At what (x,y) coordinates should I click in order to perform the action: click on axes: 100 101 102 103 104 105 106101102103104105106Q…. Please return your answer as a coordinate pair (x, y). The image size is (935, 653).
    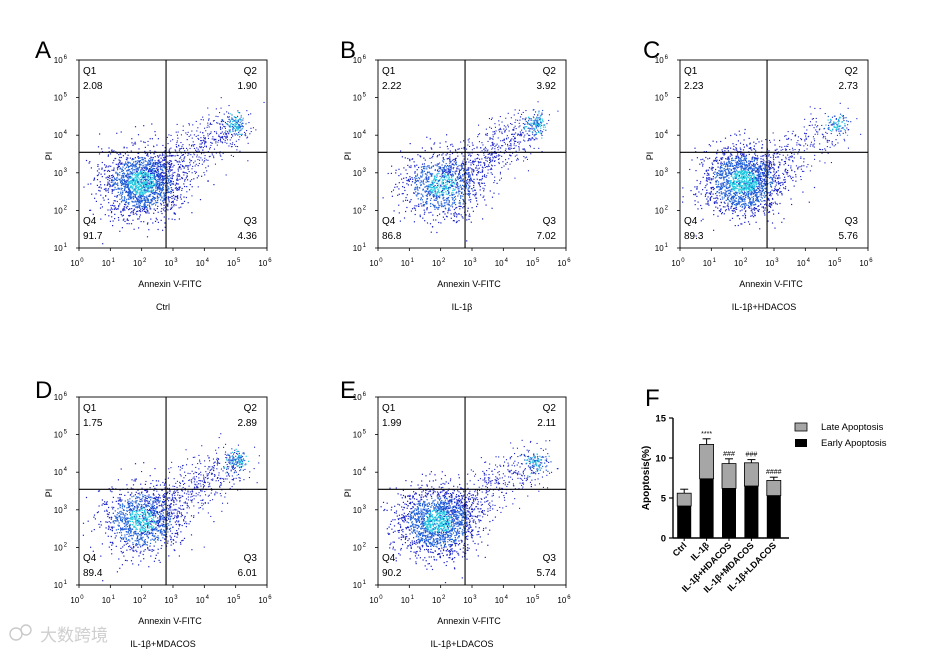
    Looking at the image, I should click on (462, 161).